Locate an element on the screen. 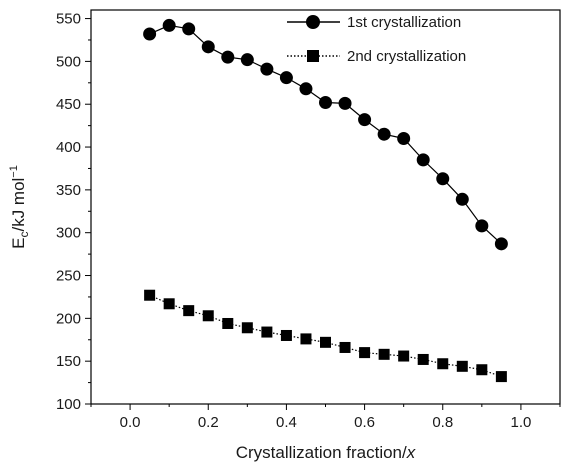  x-tick-label: 0.4 is located at coordinates (286, 422).